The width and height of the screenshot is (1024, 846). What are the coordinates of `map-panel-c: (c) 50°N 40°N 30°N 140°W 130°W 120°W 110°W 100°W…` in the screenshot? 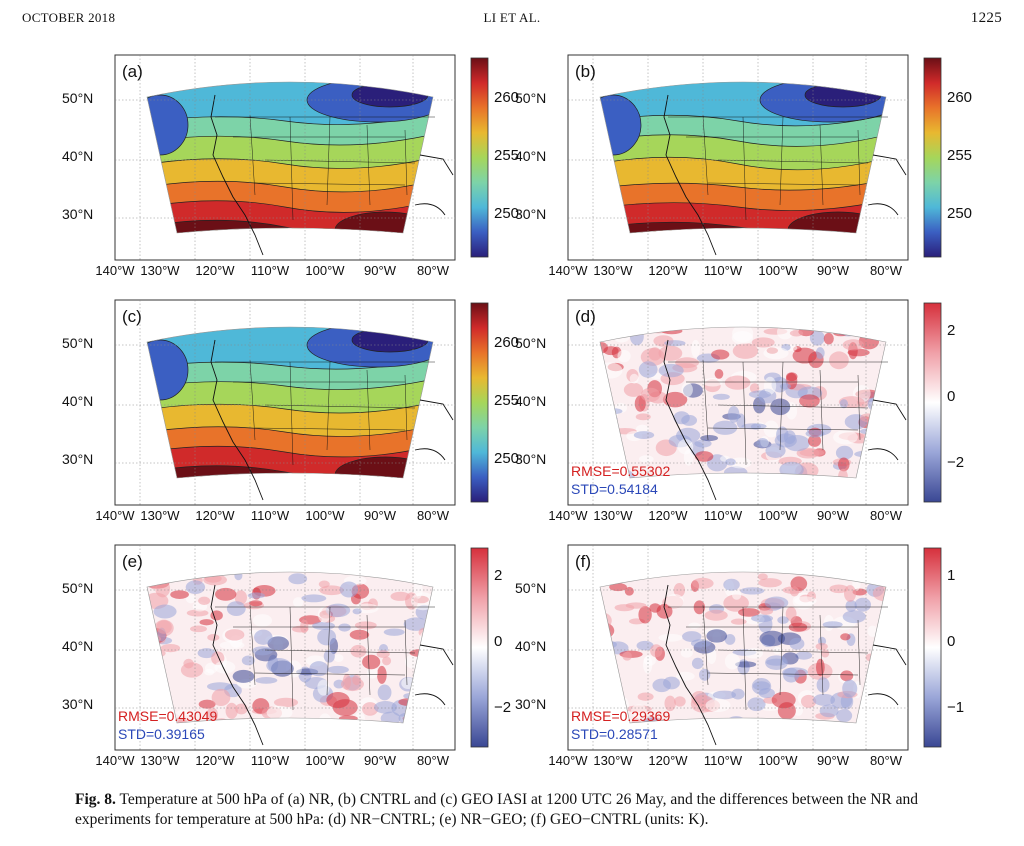 It's located at (290, 409).